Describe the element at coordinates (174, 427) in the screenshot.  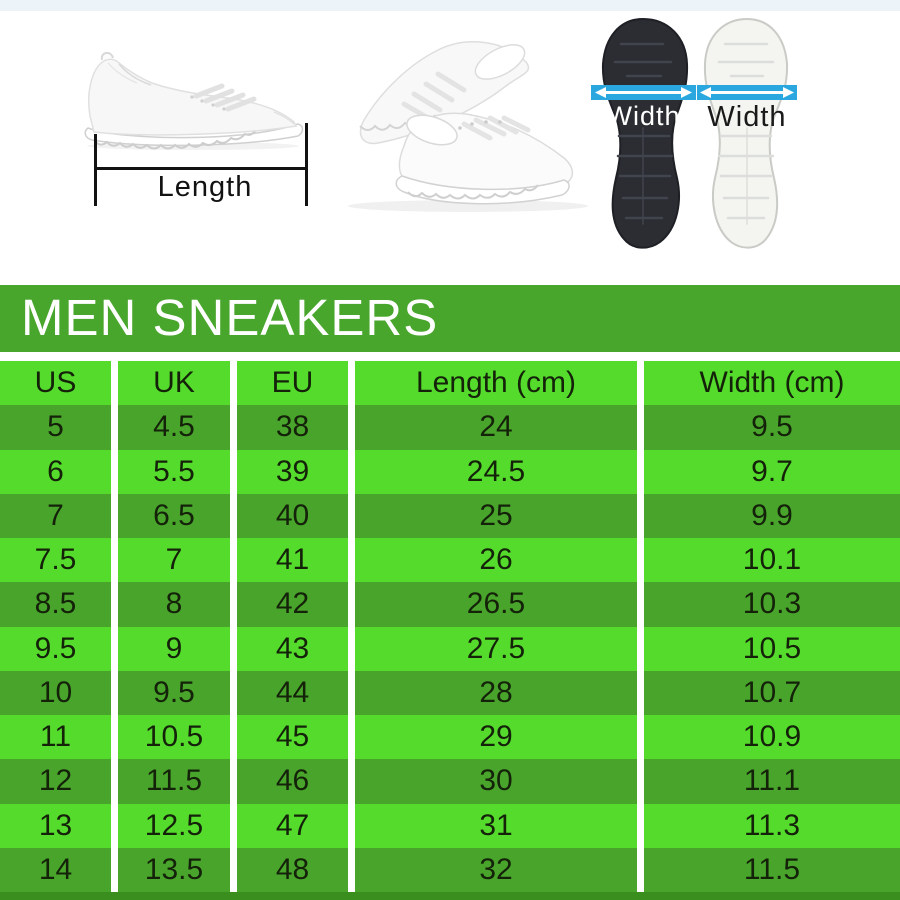
I see `table-cell: 4.5` at that location.